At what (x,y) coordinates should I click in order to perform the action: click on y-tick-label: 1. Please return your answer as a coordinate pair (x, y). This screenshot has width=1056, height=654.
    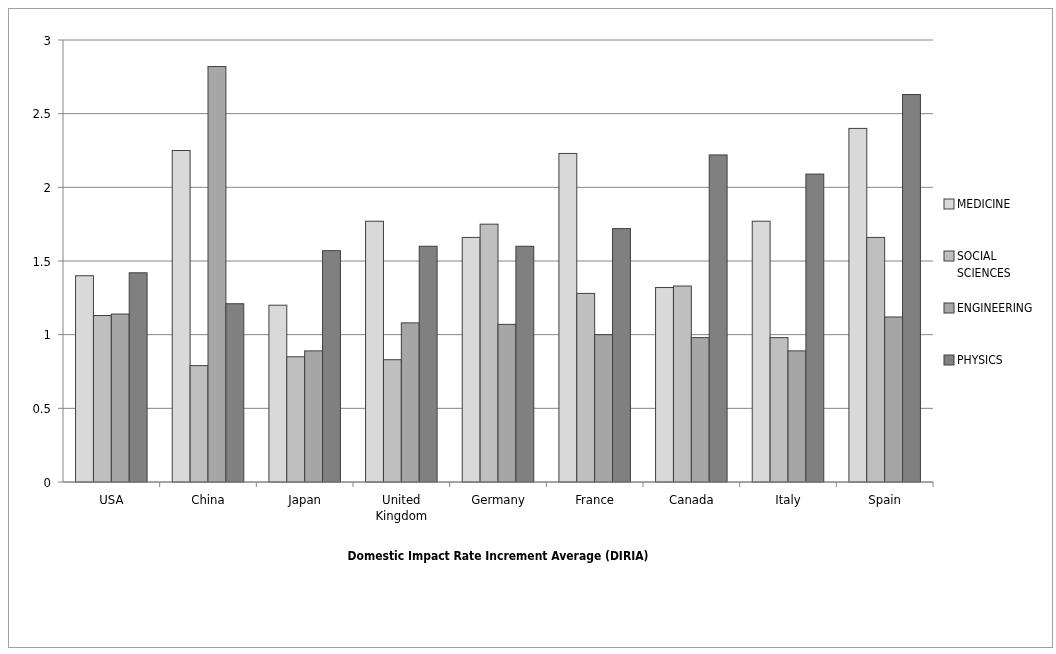
    Looking at the image, I should click on (47, 335).